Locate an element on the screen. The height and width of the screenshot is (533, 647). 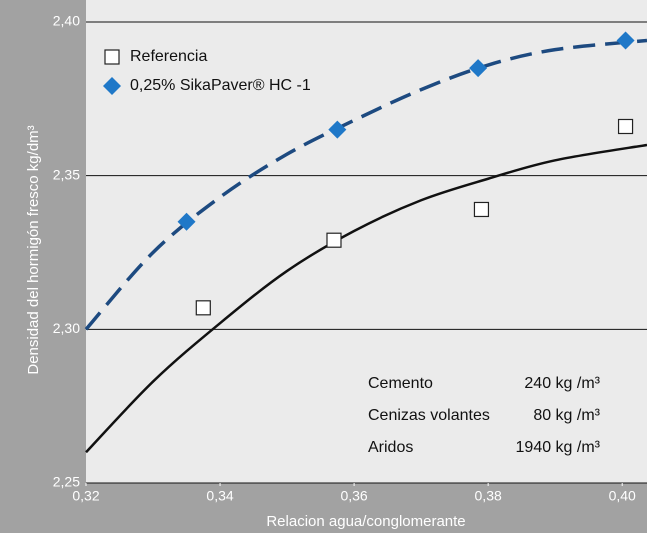
y-axis-title: Densidad del hormigón fresco kg/dm³ is located at coordinates (33, 249).